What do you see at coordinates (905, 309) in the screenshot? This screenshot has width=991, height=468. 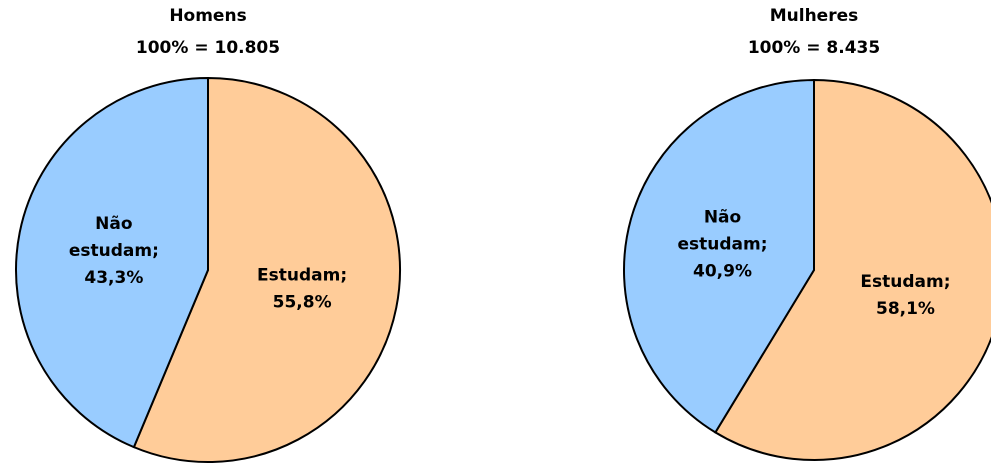 I see `slice-value-label: 58,1%` at bounding box center [905, 309].